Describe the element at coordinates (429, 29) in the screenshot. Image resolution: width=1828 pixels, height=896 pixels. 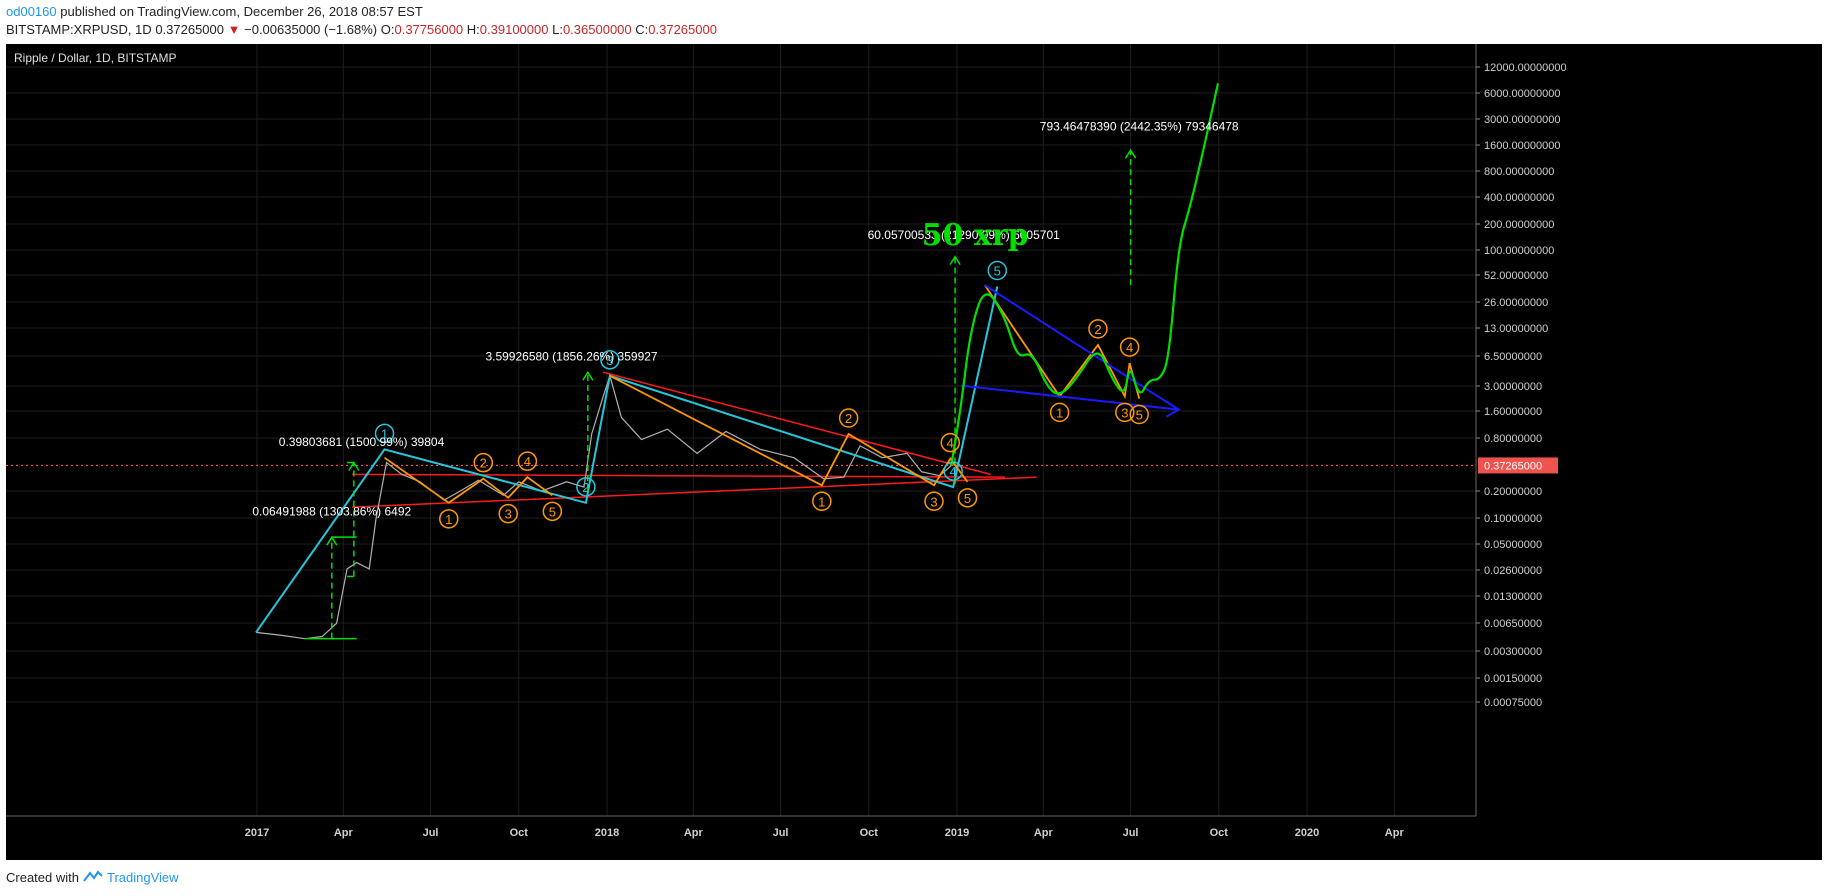
I see `open-value: 0.37756000` at that location.